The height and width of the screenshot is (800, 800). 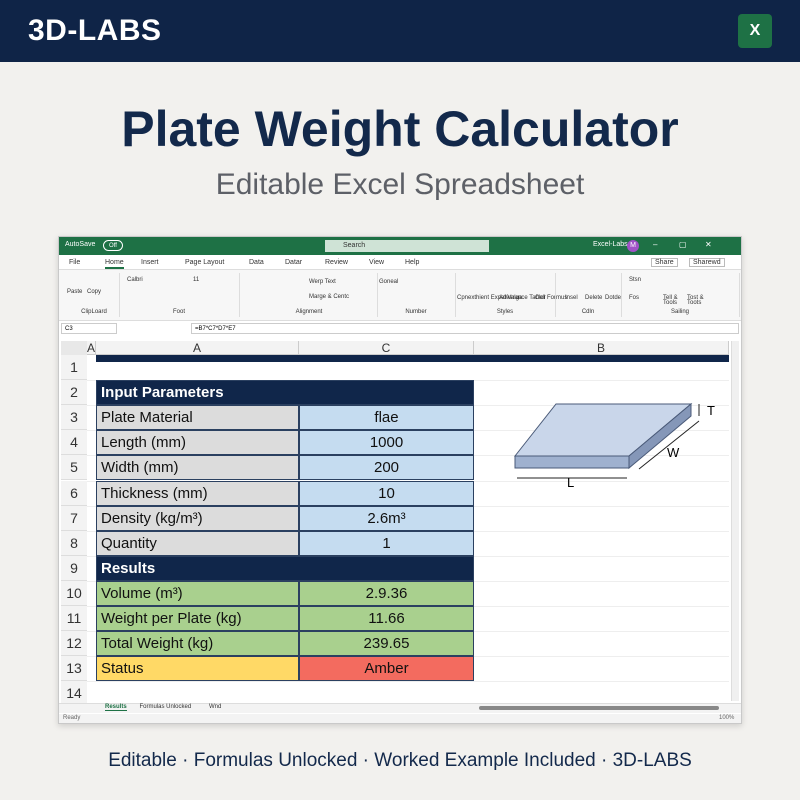 What do you see at coordinates (711, 410) in the screenshot?
I see `dimension-label: T` at bounding box center [711, 410].